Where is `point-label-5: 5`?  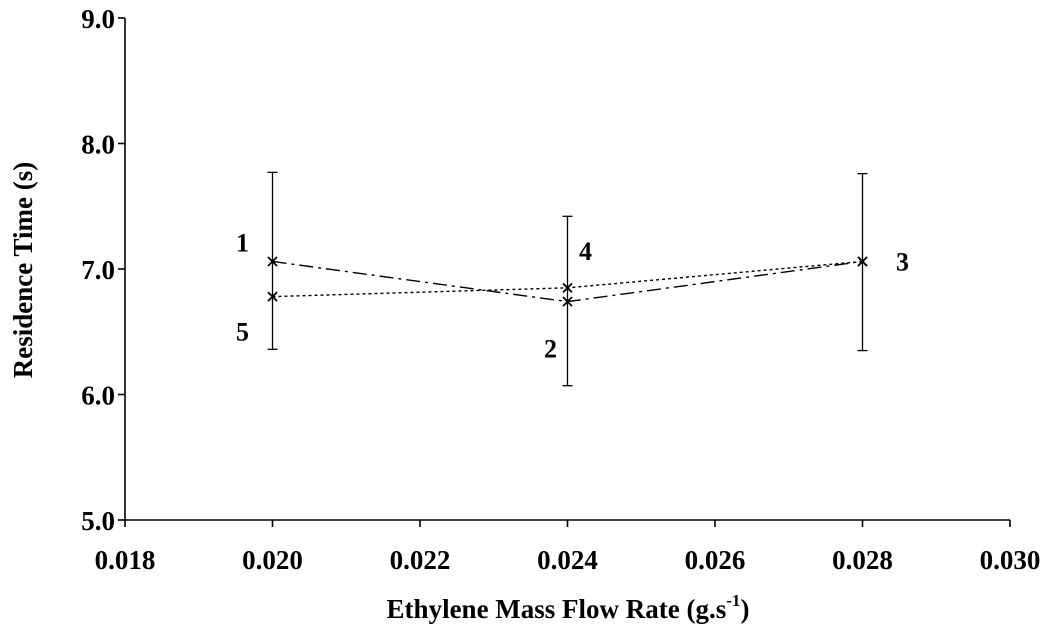 point-label-5: 5 is located at coordinates (242, 332).